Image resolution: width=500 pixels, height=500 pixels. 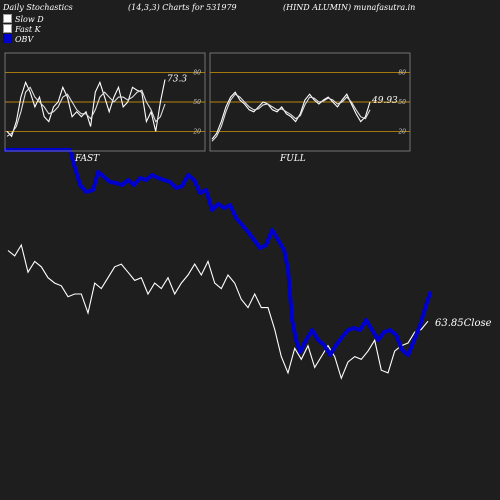 I want to click on full-panel-title: FULL, so click(x=292, y=159).